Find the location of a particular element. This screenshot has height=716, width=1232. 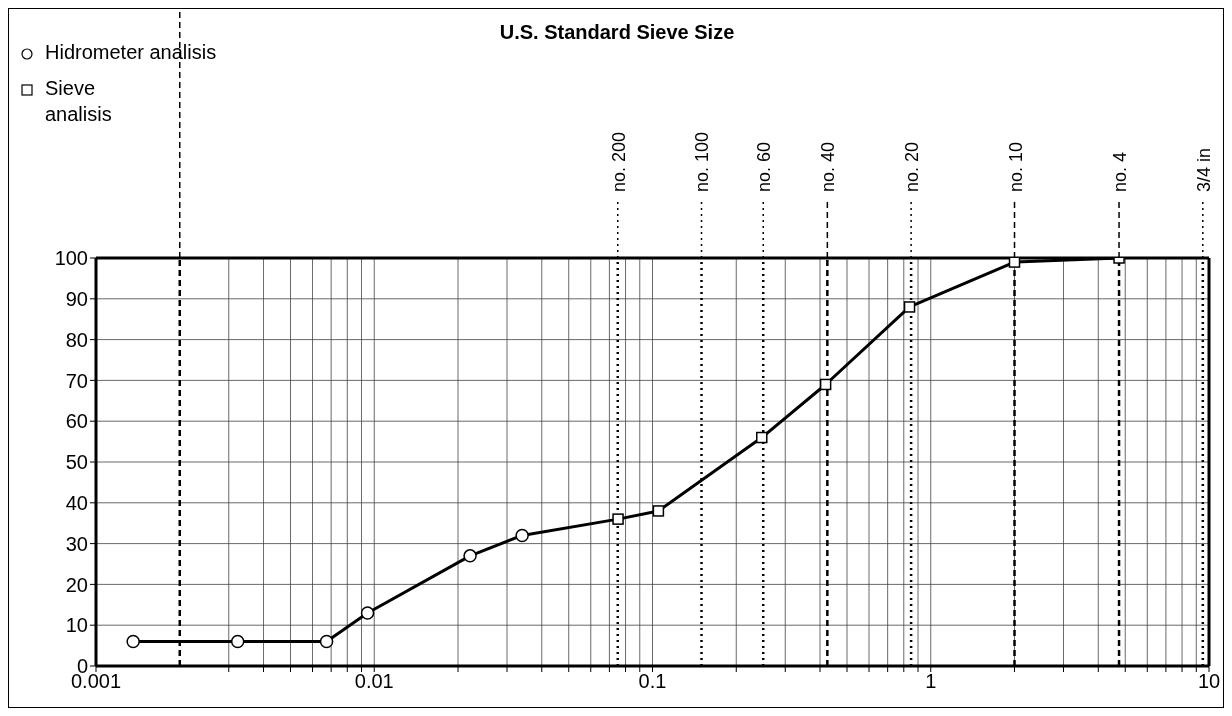

x-tick-label: 0.1 is located at coordinates (652, 681).